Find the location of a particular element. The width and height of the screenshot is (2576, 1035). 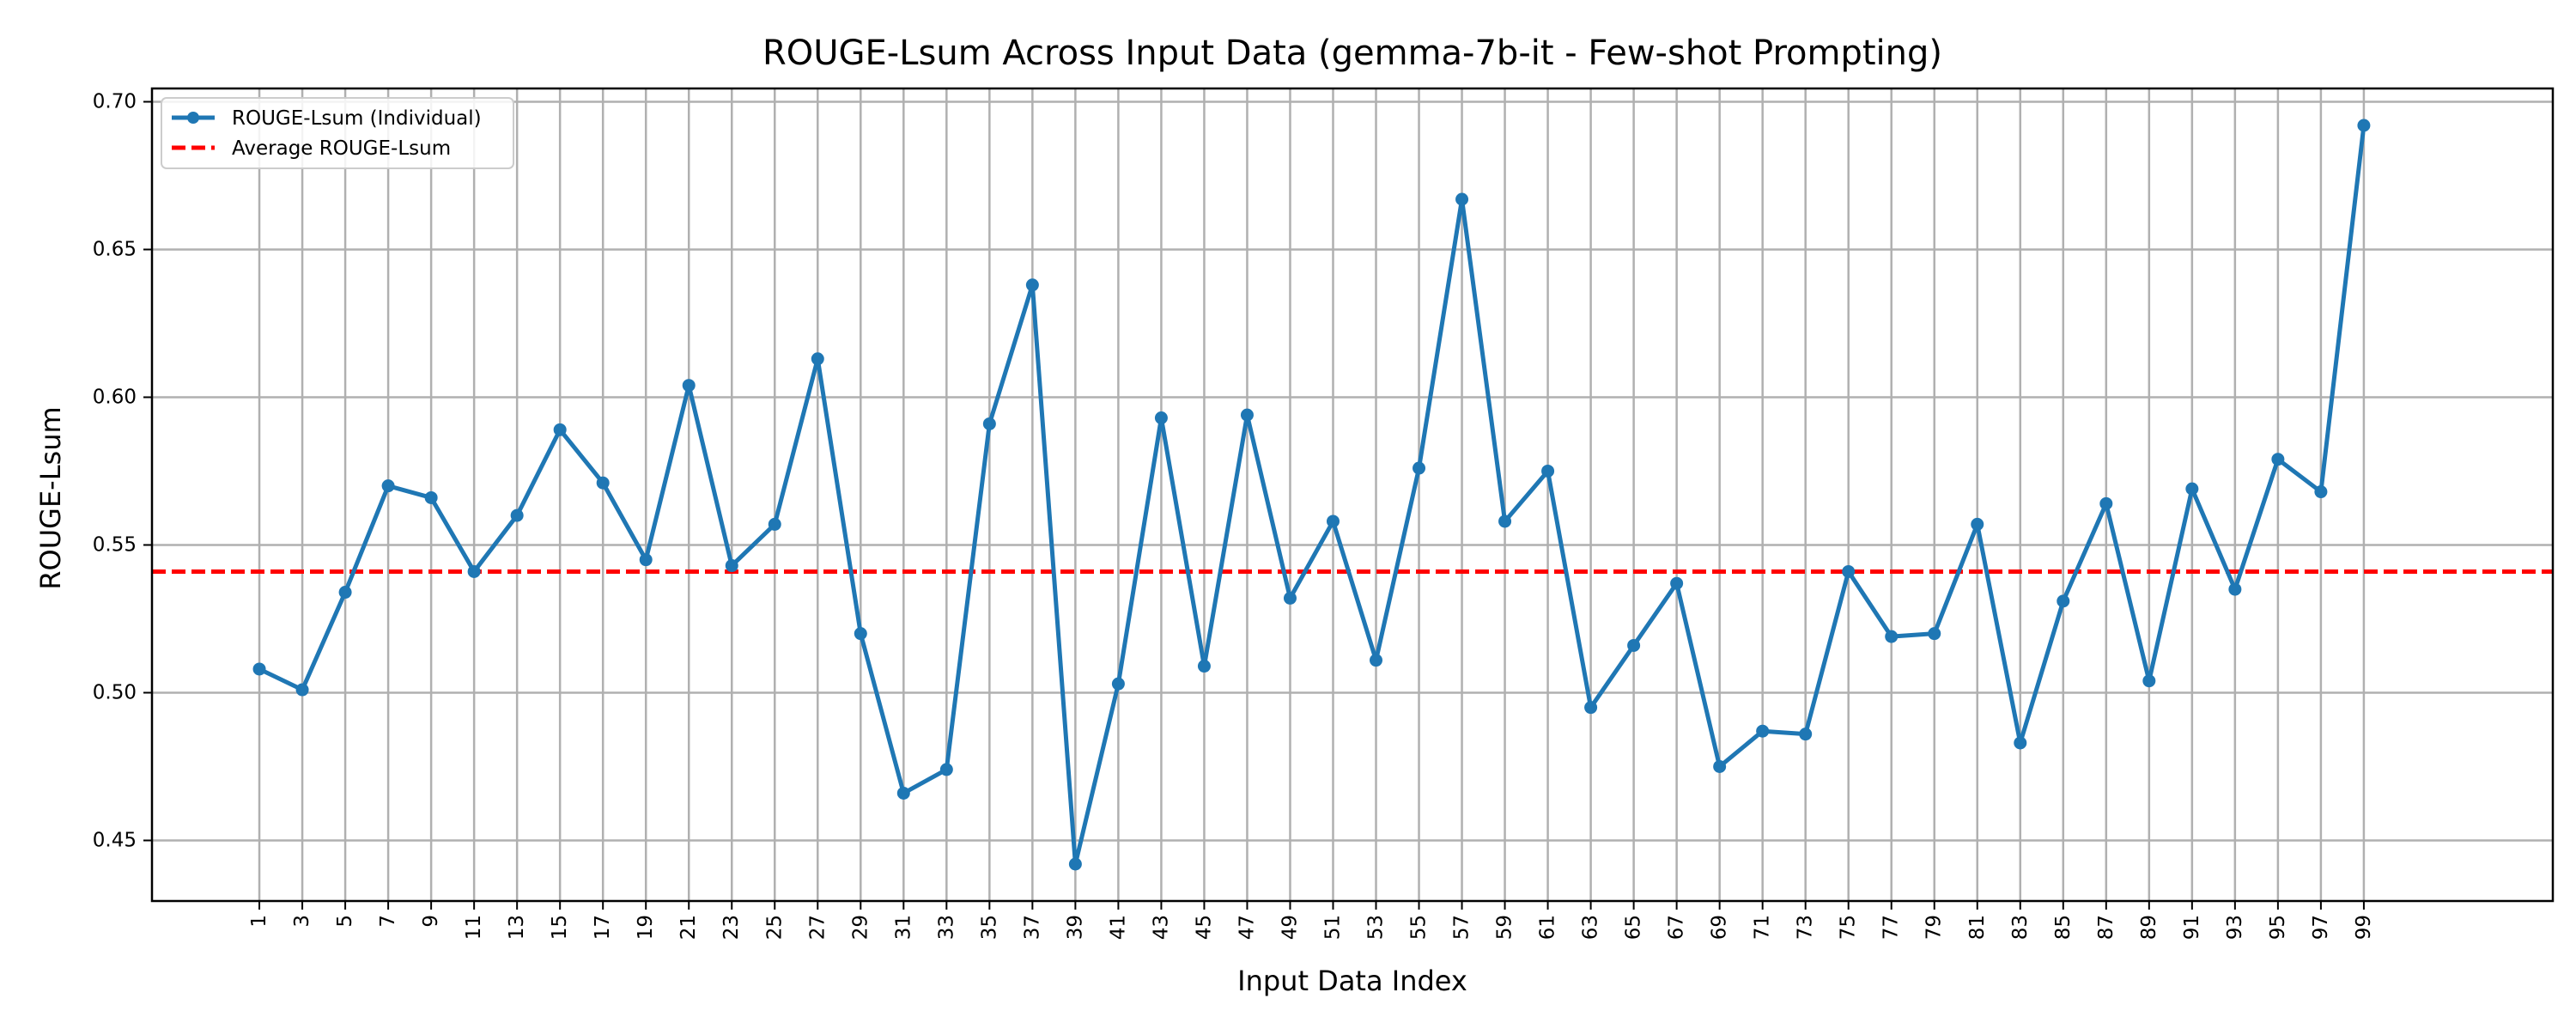

y-tick-label: 0.55 is located at coordinates (115, 544).